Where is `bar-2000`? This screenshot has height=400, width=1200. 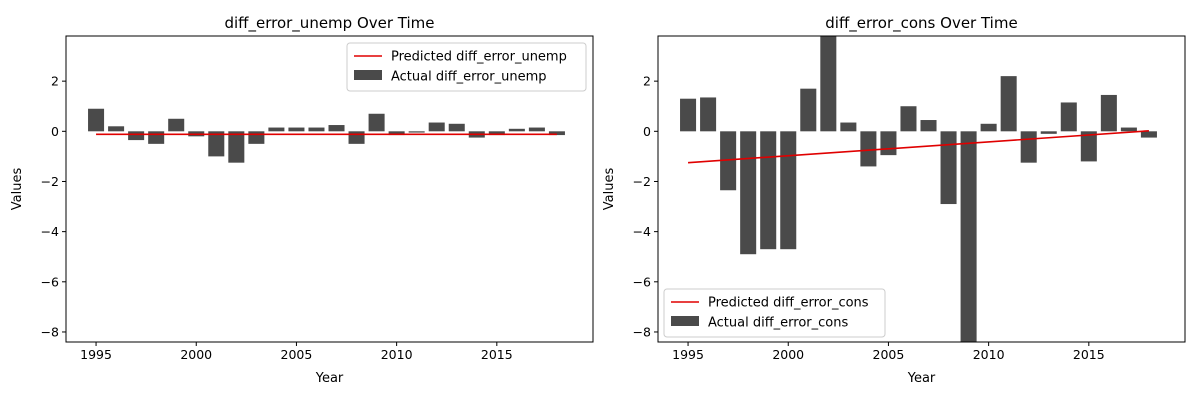
bar-2000 is located at coordinates (788, 190).